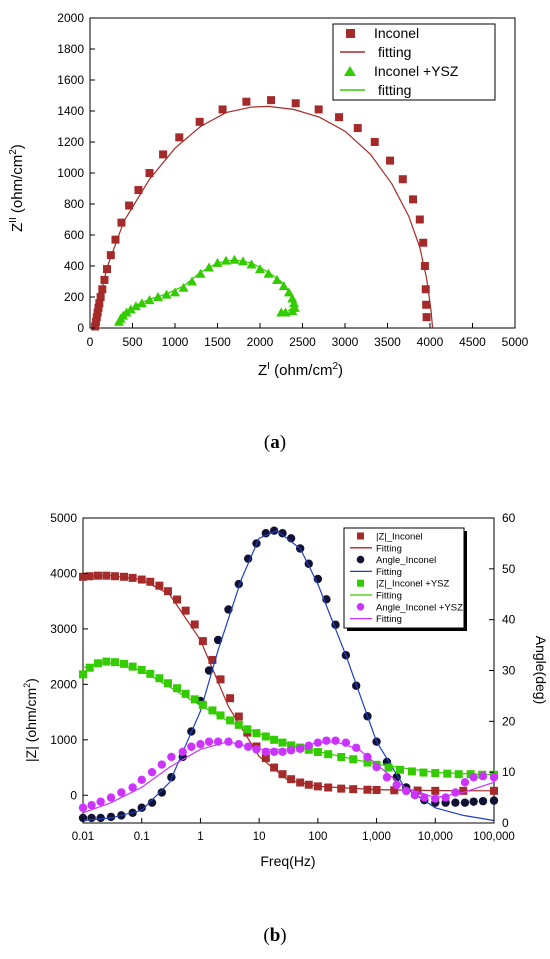 The height and width of the screenshot is (959, 550). Describe the element at coordinates (376, 837) in the screenshot. I see `x-tick-label: 1,000` at that location.